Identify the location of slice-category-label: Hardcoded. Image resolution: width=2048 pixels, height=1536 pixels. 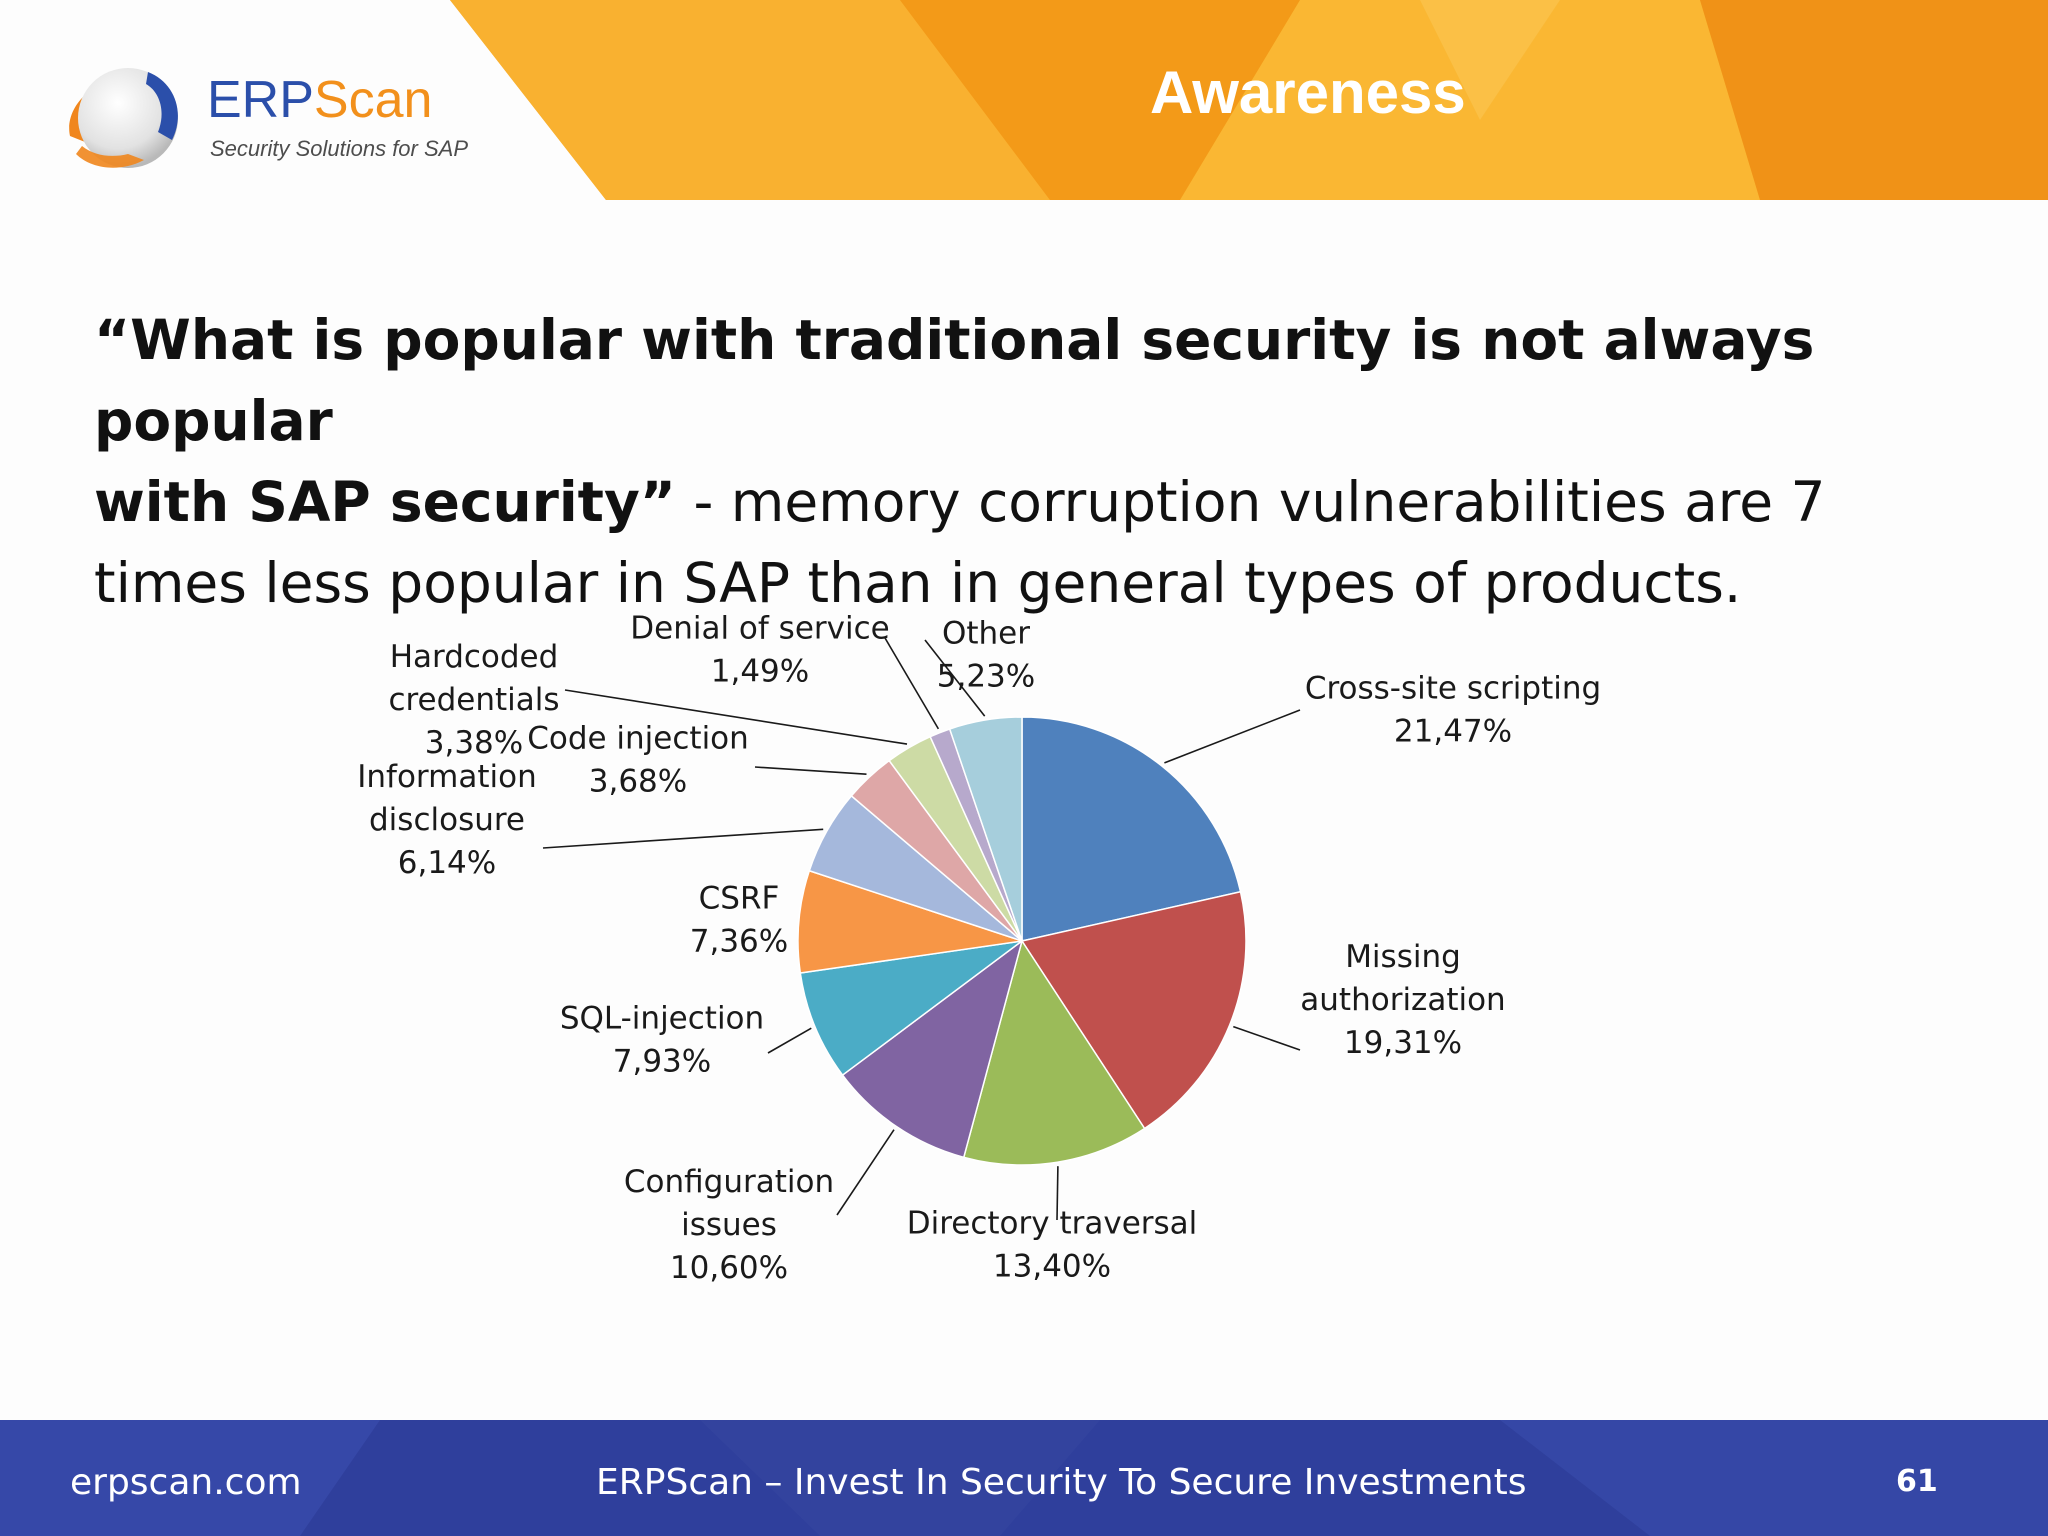
(474, 657).